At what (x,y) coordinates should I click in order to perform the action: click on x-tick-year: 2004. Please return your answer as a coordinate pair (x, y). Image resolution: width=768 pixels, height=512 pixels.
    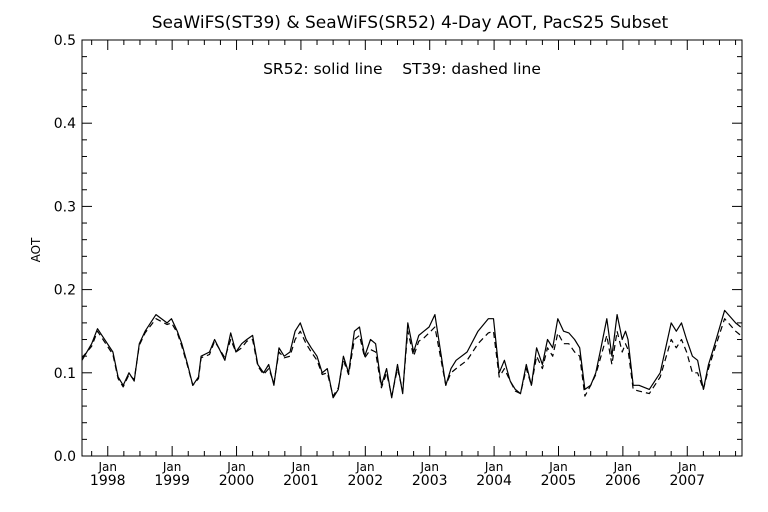
    Looking at the image, I should click on (494, 481).